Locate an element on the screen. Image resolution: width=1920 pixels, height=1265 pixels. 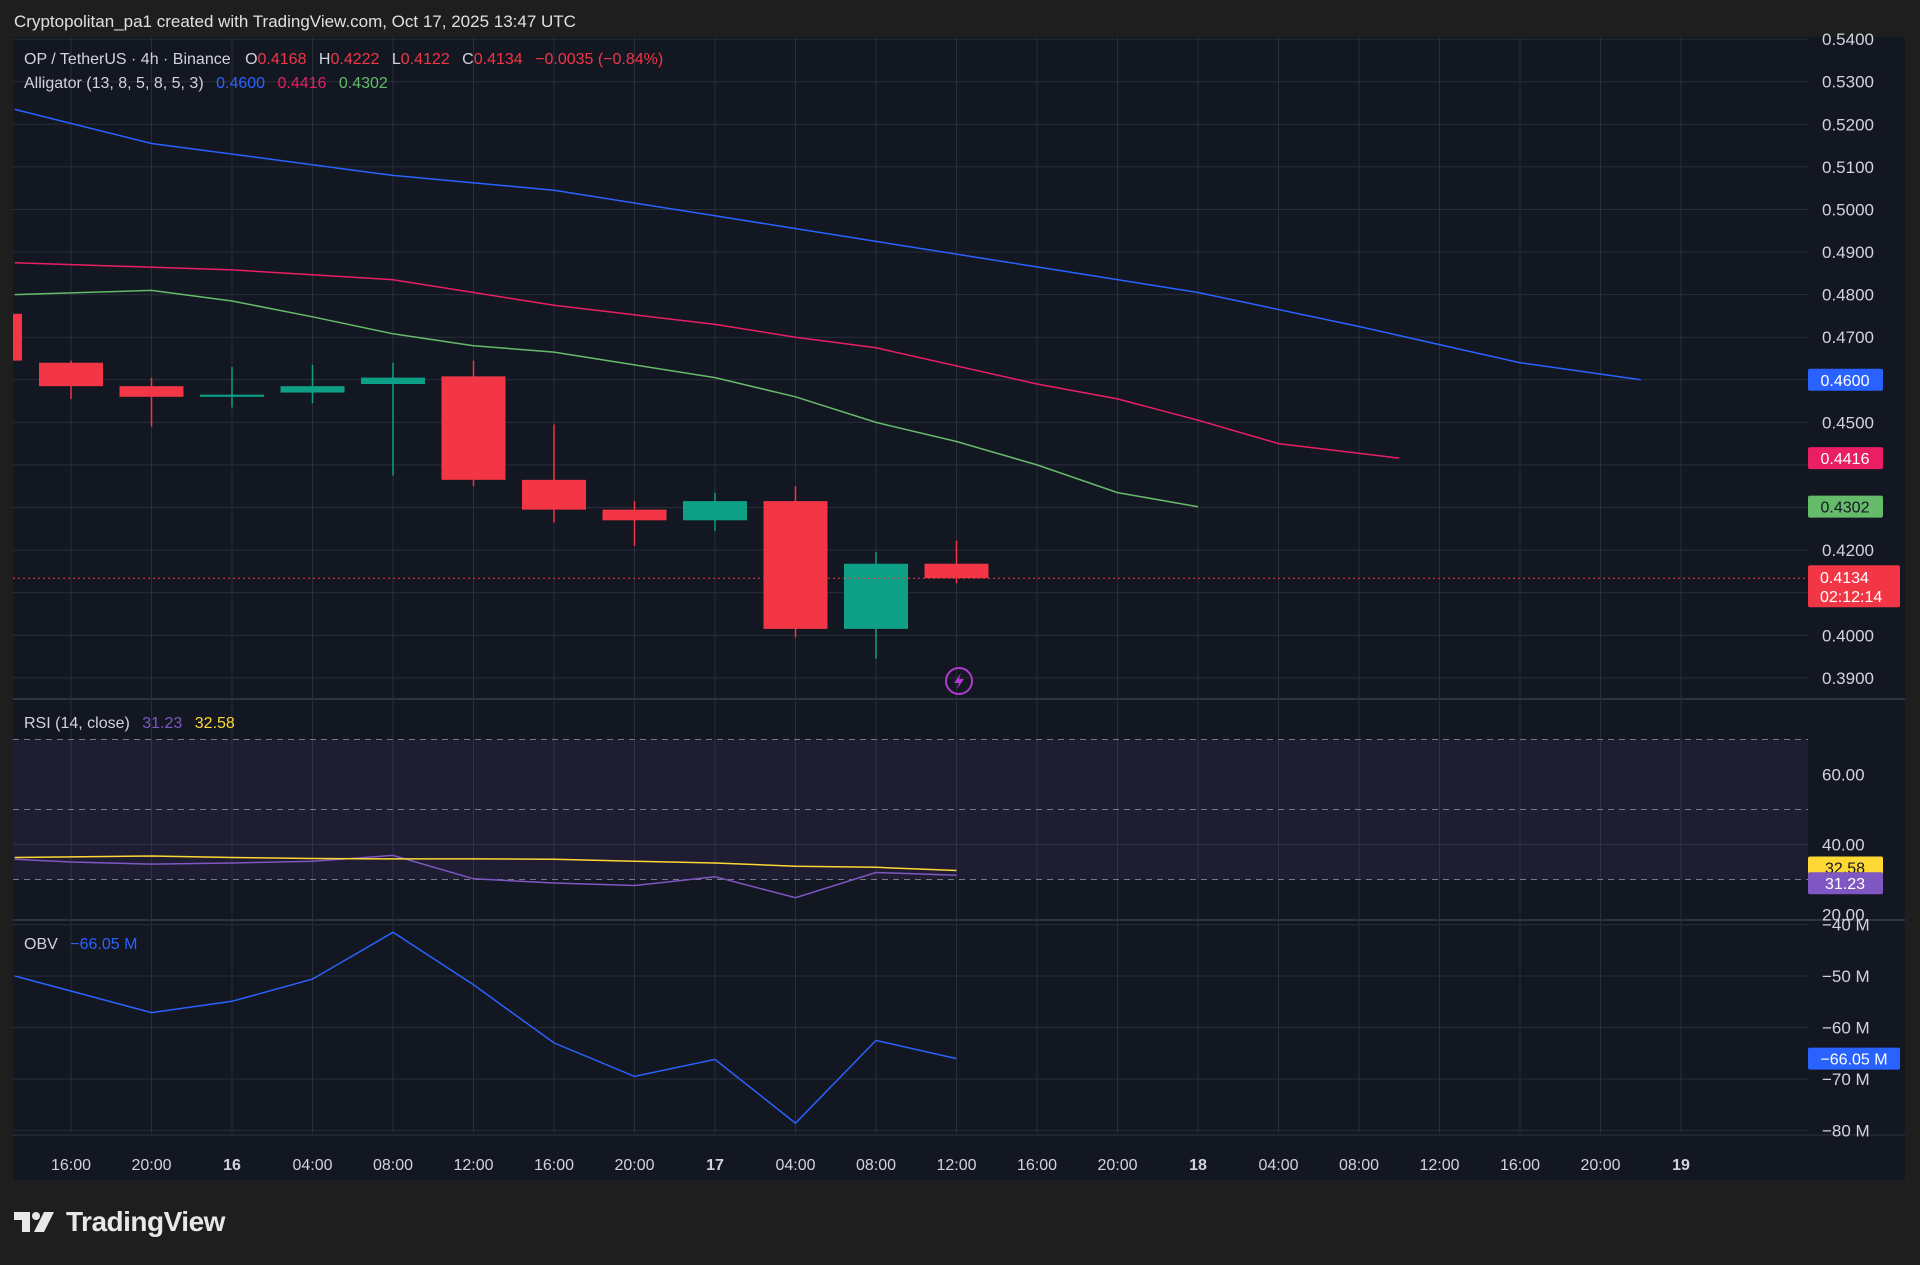
obv-tick-label: −70 M is located at coordinates (1846, 1079).